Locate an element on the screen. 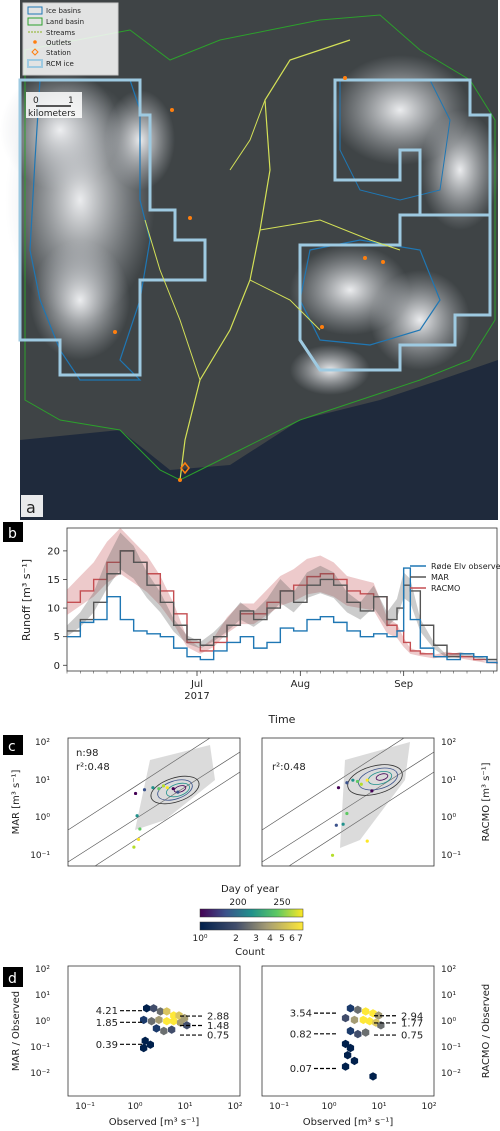 This screenshot has height=1131, width=500. ts-ytick-label: 5 is located at coordinates (57, 637).